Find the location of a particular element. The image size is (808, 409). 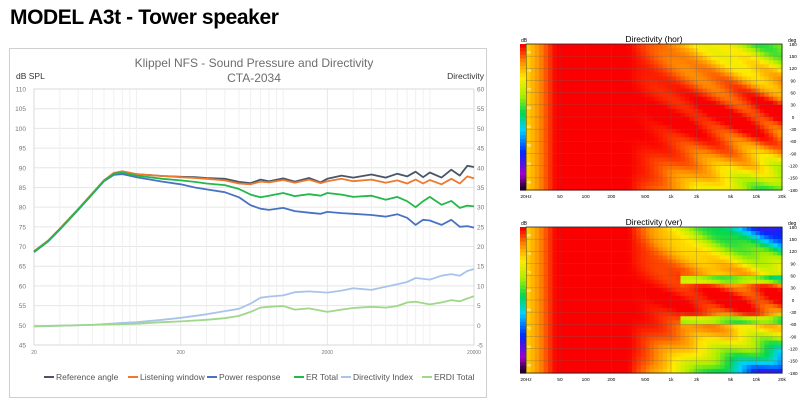

x-tick-label: 20000 is located at coordinates (474, 353).